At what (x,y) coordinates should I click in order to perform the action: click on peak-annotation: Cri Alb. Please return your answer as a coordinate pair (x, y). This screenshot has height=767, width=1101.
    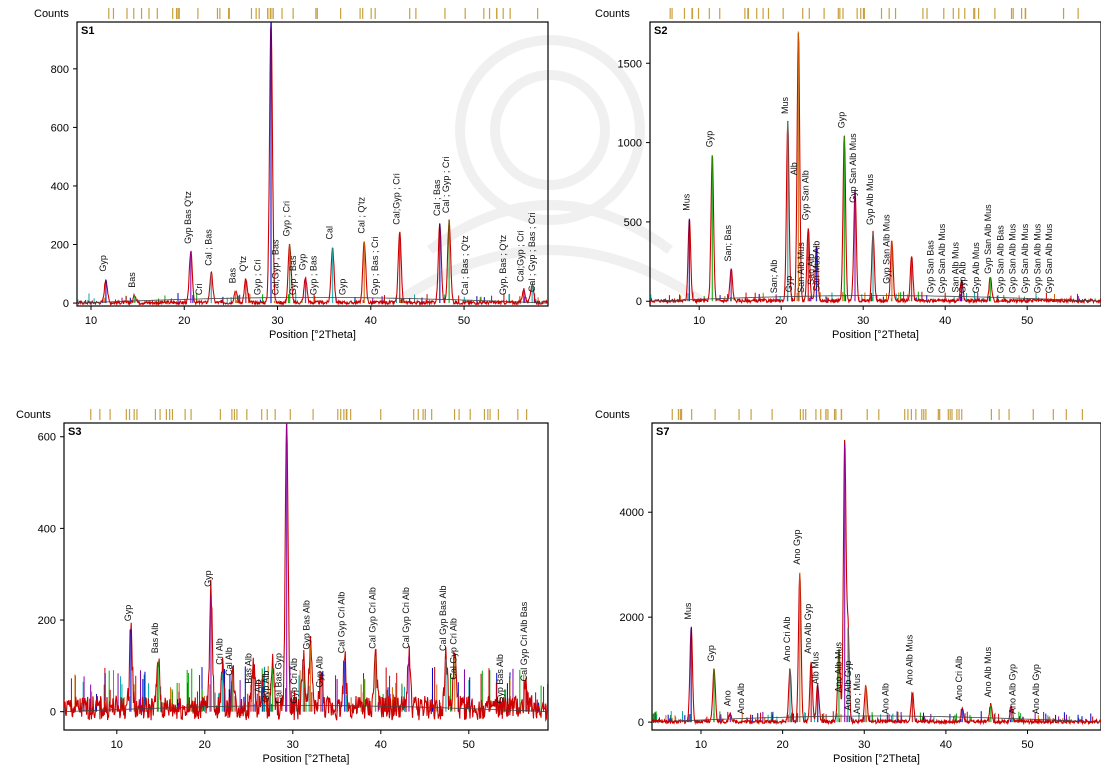
    Looking at the image, I should click on (219, 651).